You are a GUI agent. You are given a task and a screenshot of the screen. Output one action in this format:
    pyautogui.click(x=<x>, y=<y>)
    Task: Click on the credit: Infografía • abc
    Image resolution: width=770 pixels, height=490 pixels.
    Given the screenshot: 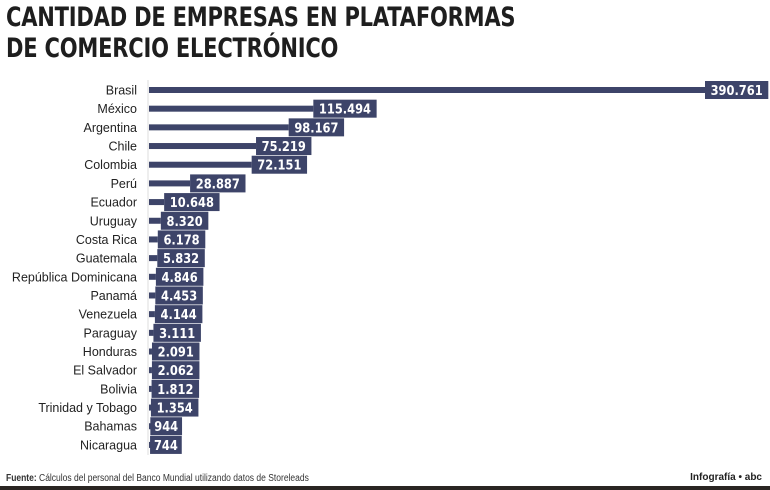 What is the action you would take?
    pyautogui.click(x=726, y=477)
    